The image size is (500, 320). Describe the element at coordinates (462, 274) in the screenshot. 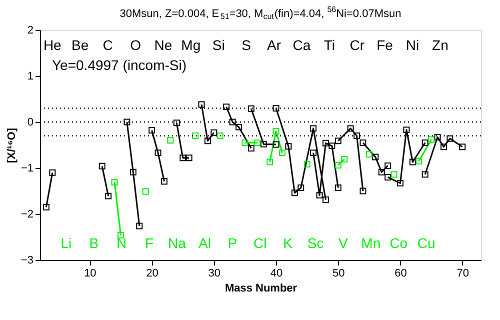

I see `x-tick-label: 70` at that location.